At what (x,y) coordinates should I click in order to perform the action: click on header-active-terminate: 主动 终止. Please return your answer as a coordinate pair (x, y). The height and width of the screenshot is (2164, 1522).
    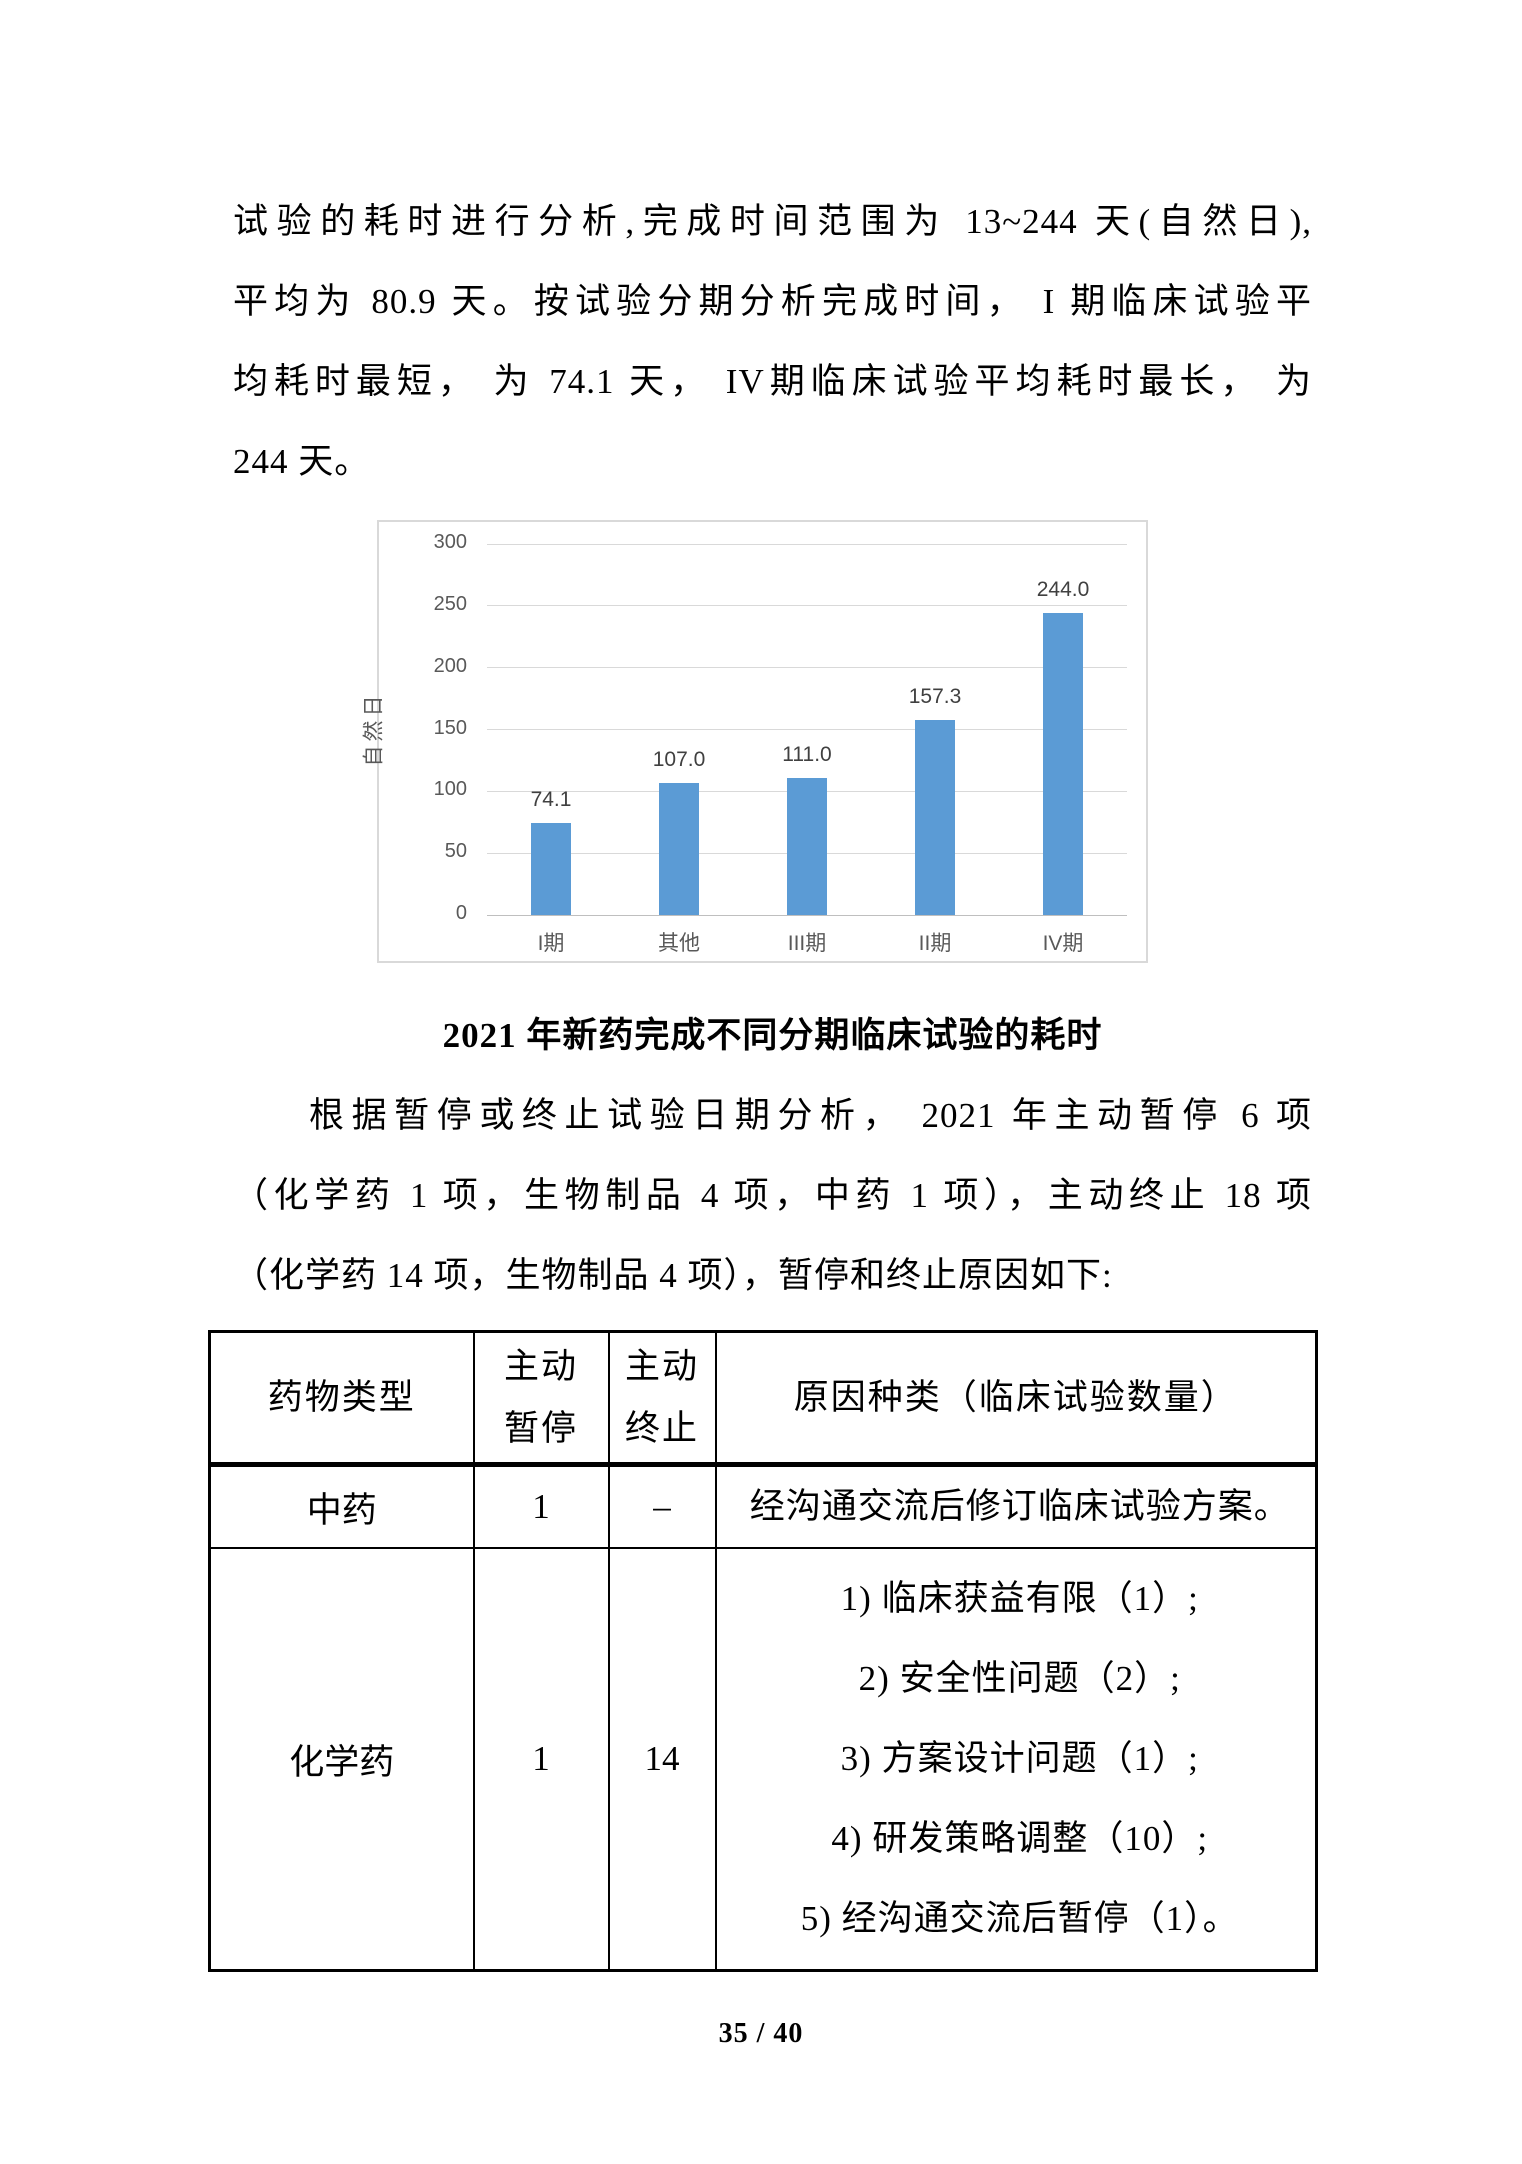
    Looking at the image, I should click on (662, 1398).